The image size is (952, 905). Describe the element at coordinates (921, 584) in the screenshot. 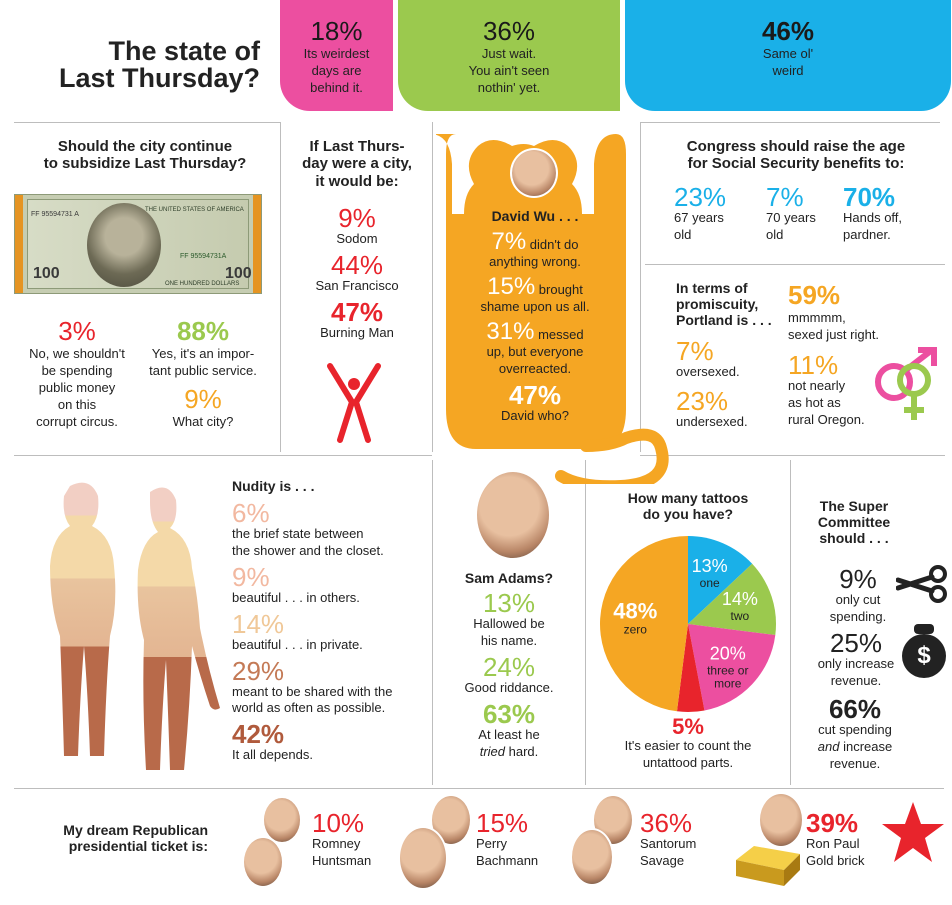

I see `scissors-icon` at that location.